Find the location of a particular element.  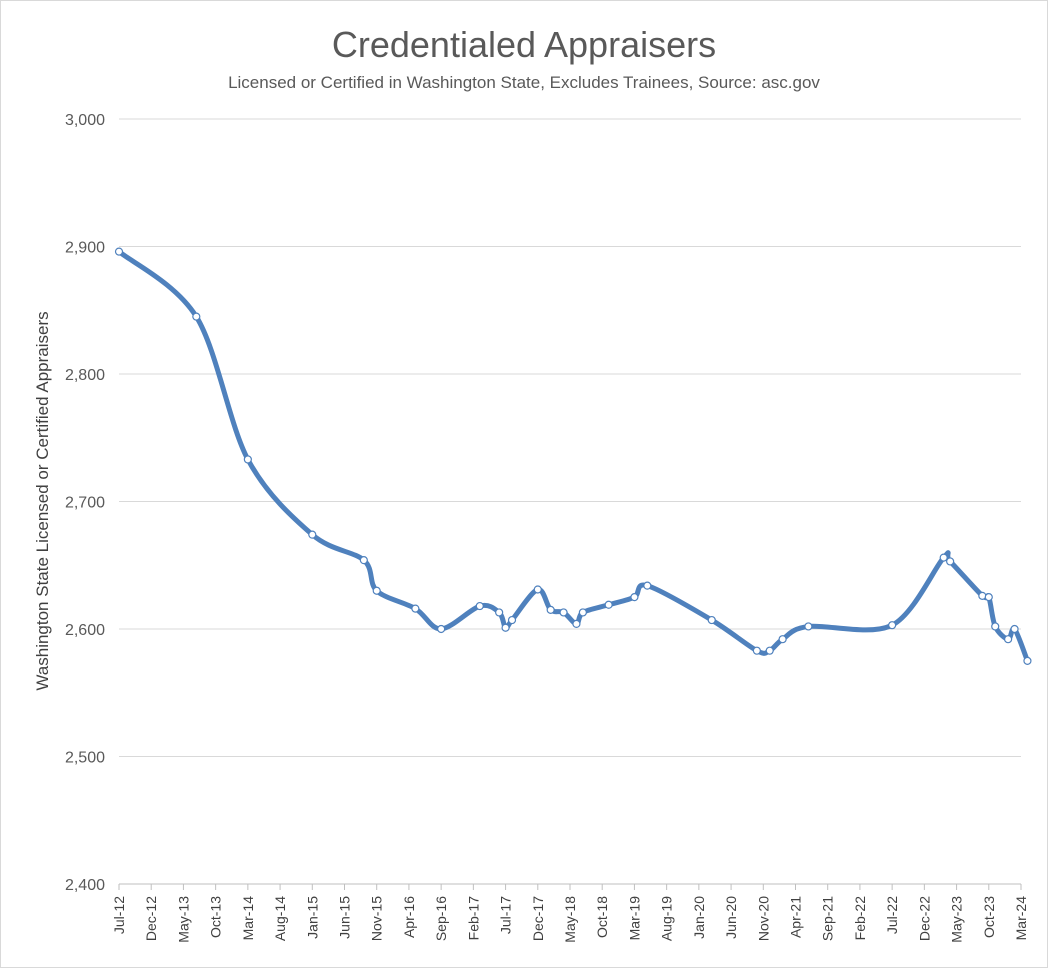

x-tick-label: Jul-22 is located at coordinates (892, 915).